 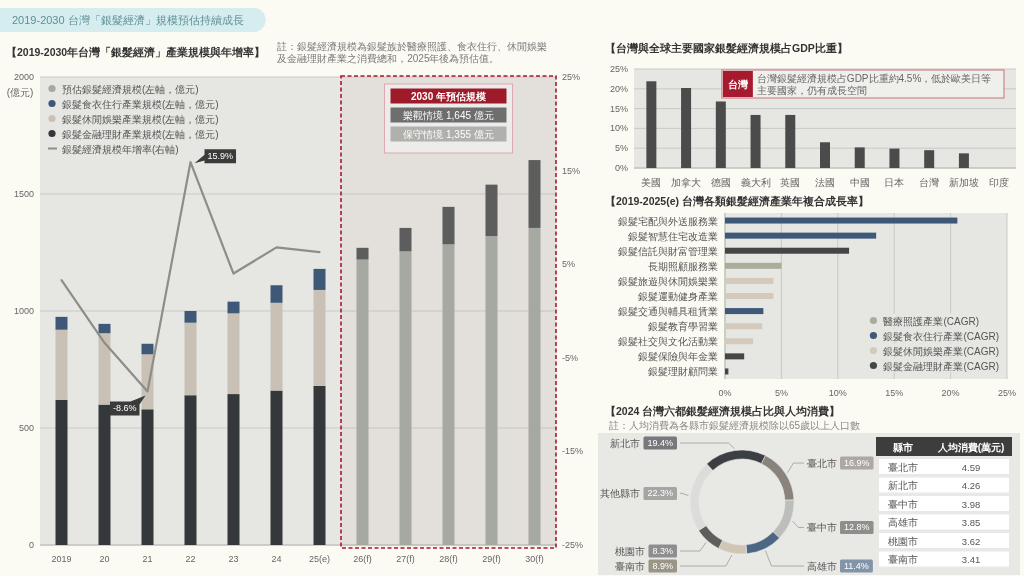 What do you see at coordinates (903, 485) in the screenshot?
I see `category-label: 新北市` at bounding box center [903, 485].